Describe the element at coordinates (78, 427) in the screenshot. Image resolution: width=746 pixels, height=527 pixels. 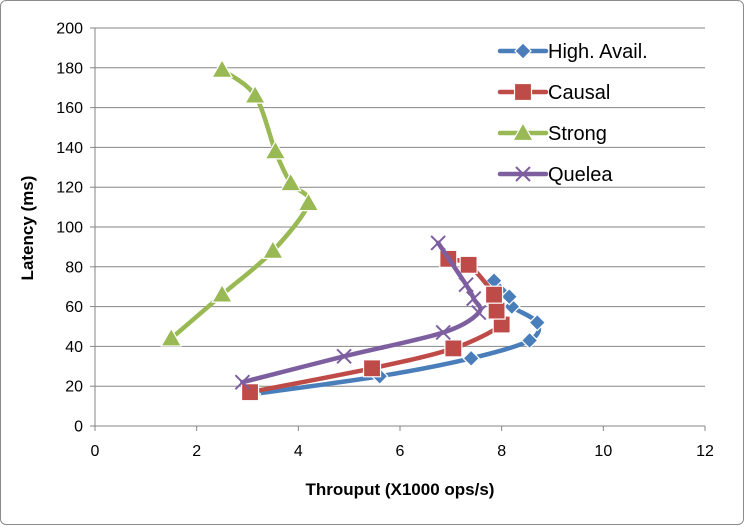
I see `y-tick-label: 0` at that location.